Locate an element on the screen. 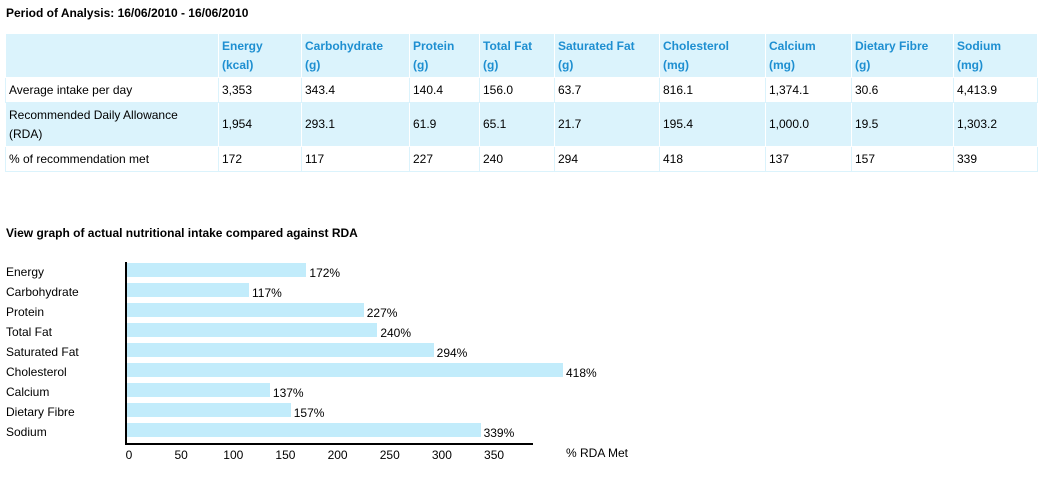 This screenshot has height=481, width=1039. bar-value-label: 294% is located at coordinates (452, 353).